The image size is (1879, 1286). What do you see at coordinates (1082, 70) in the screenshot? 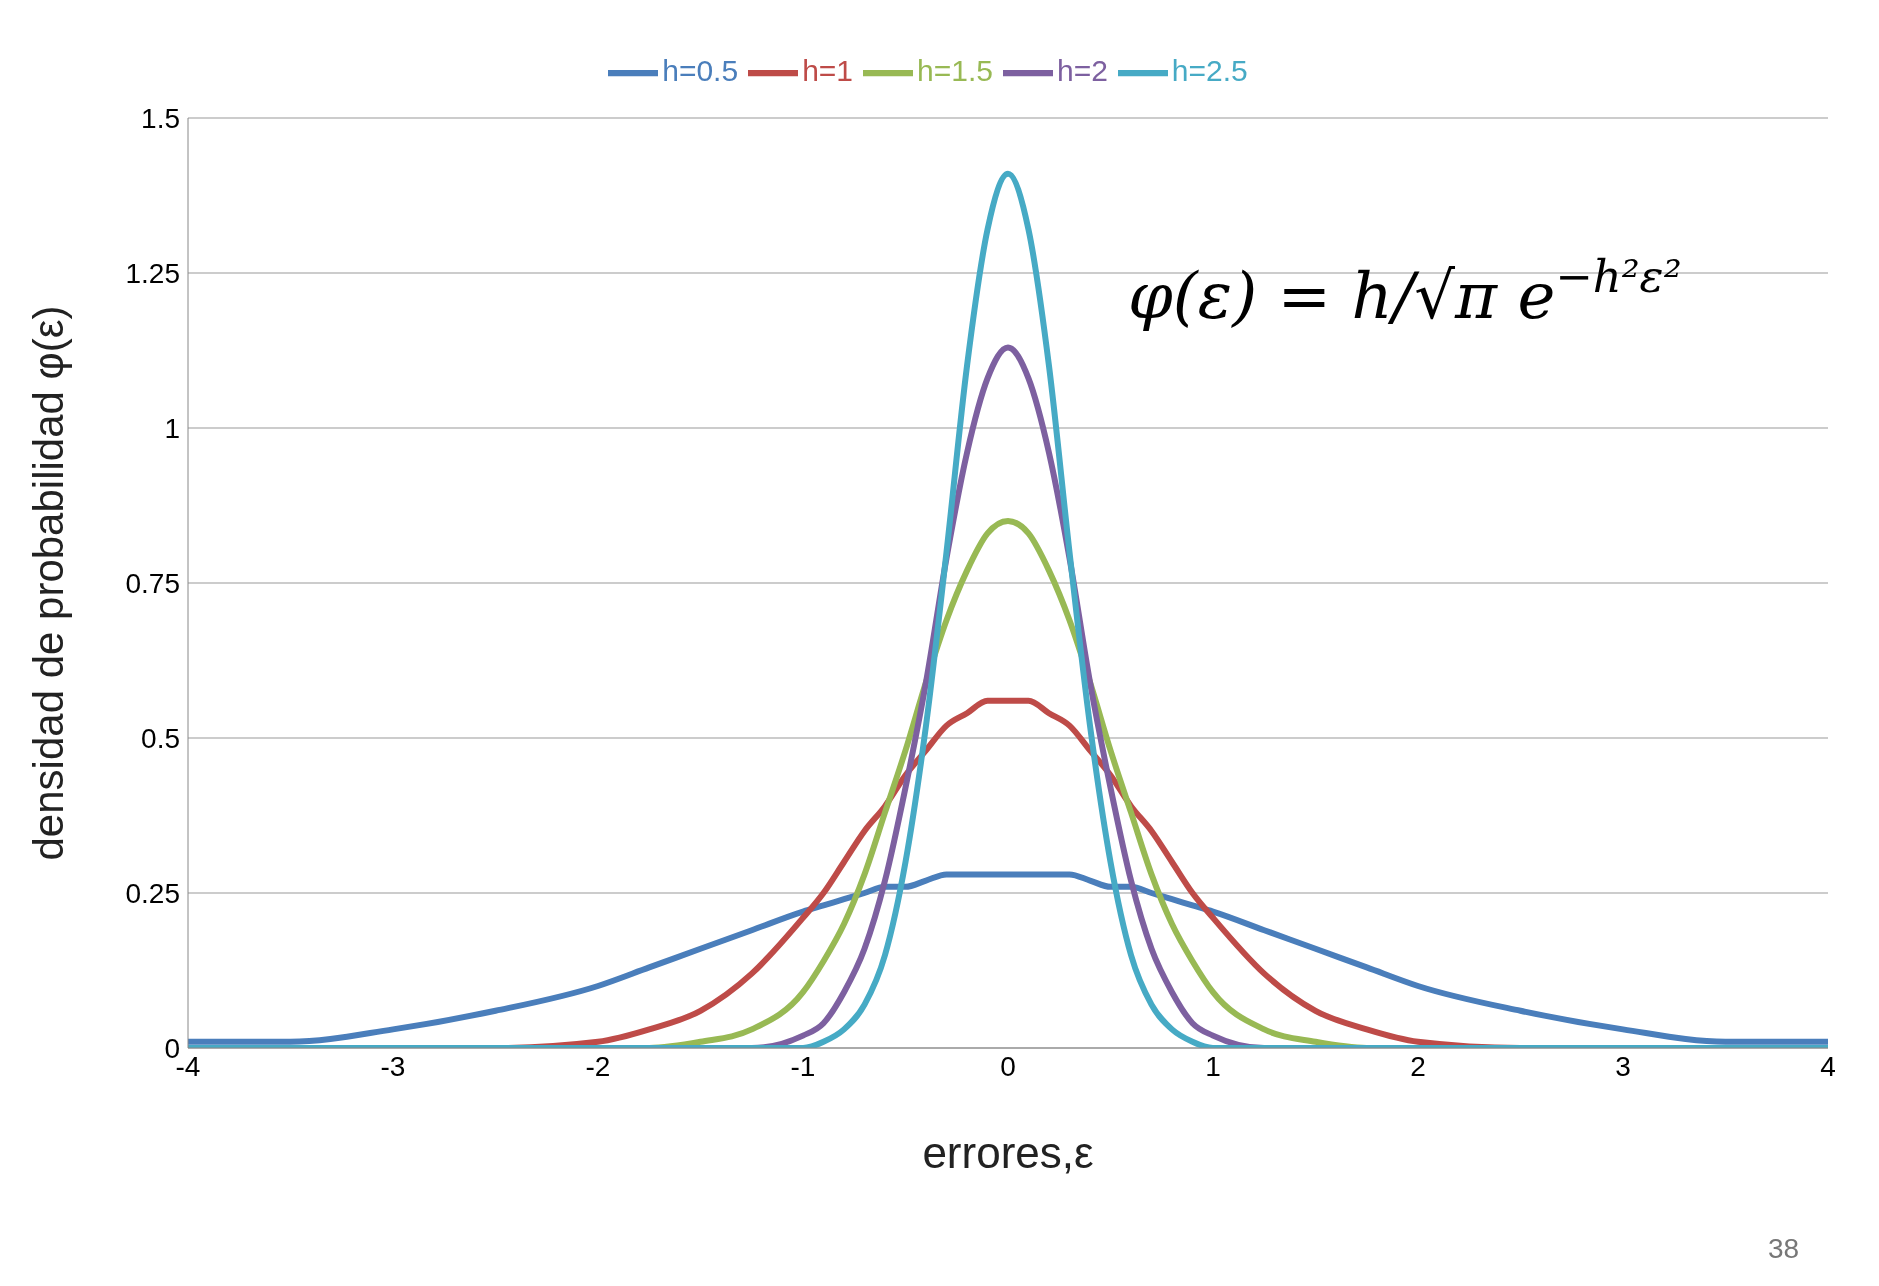
I see `legend-label: h=2` at bounding box center [1082, 70].